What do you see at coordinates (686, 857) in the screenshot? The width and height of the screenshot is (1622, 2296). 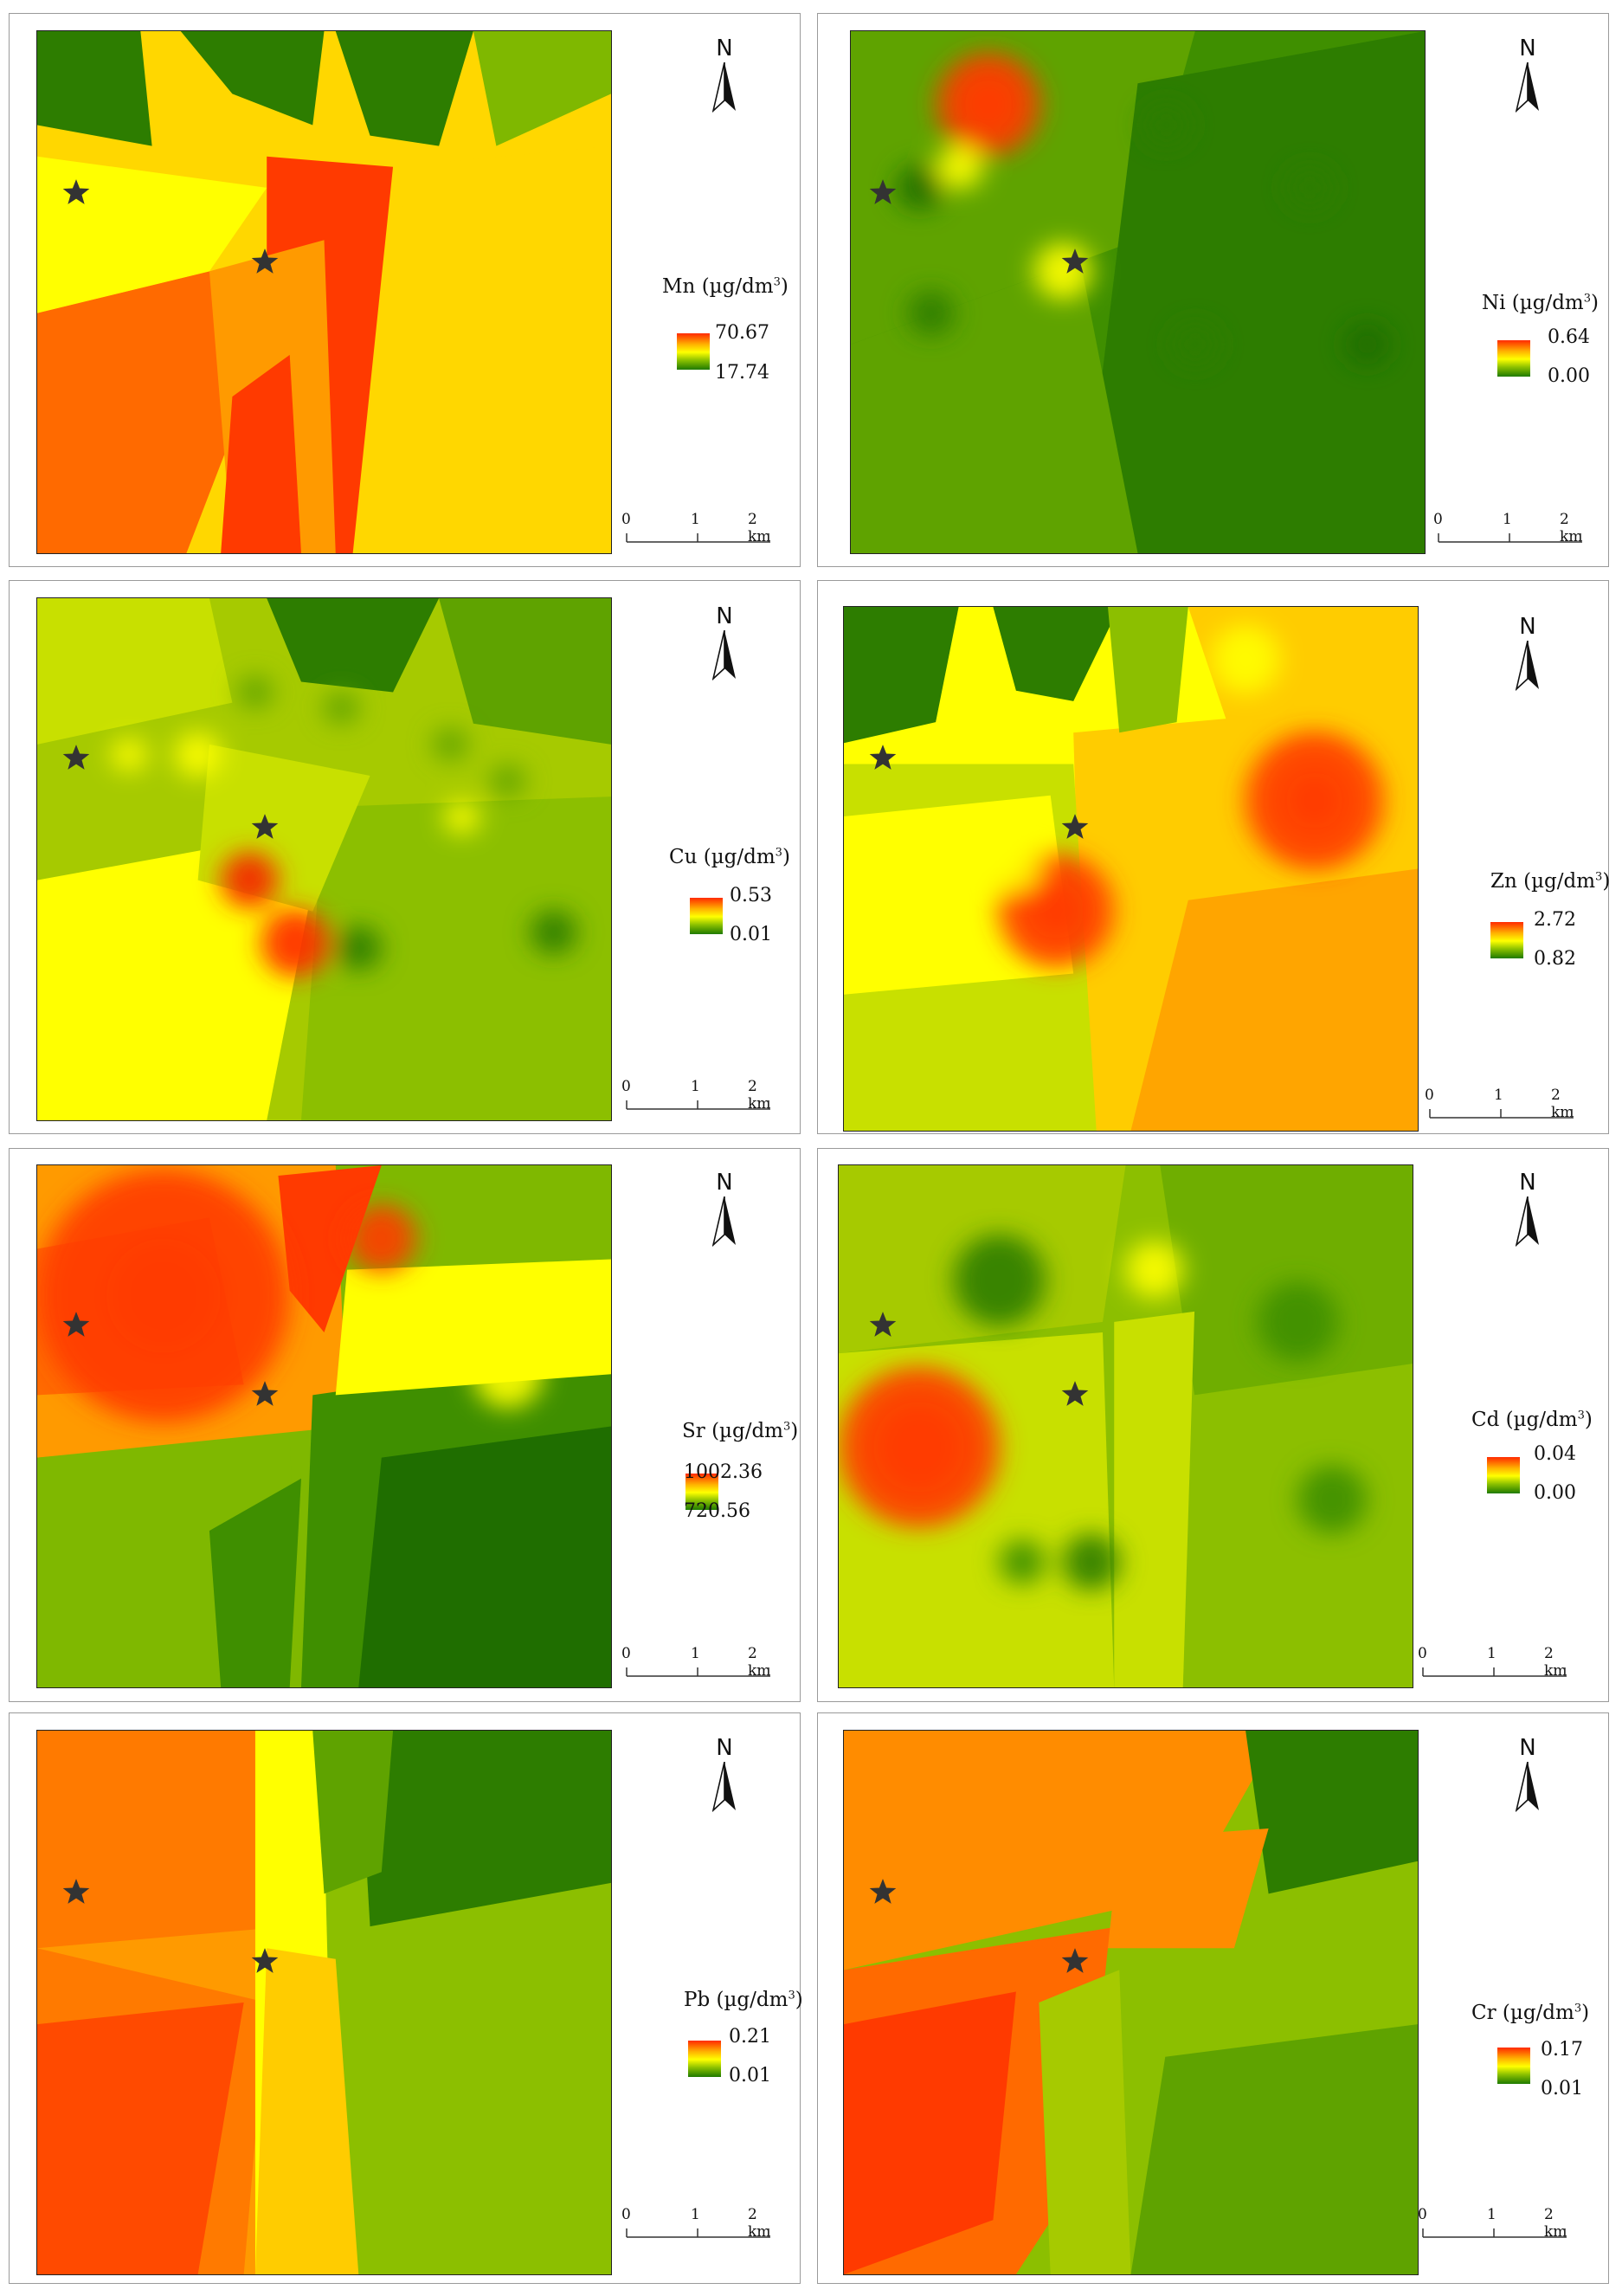 I see `legend-element: Cu` at bounding box center [686, 857].